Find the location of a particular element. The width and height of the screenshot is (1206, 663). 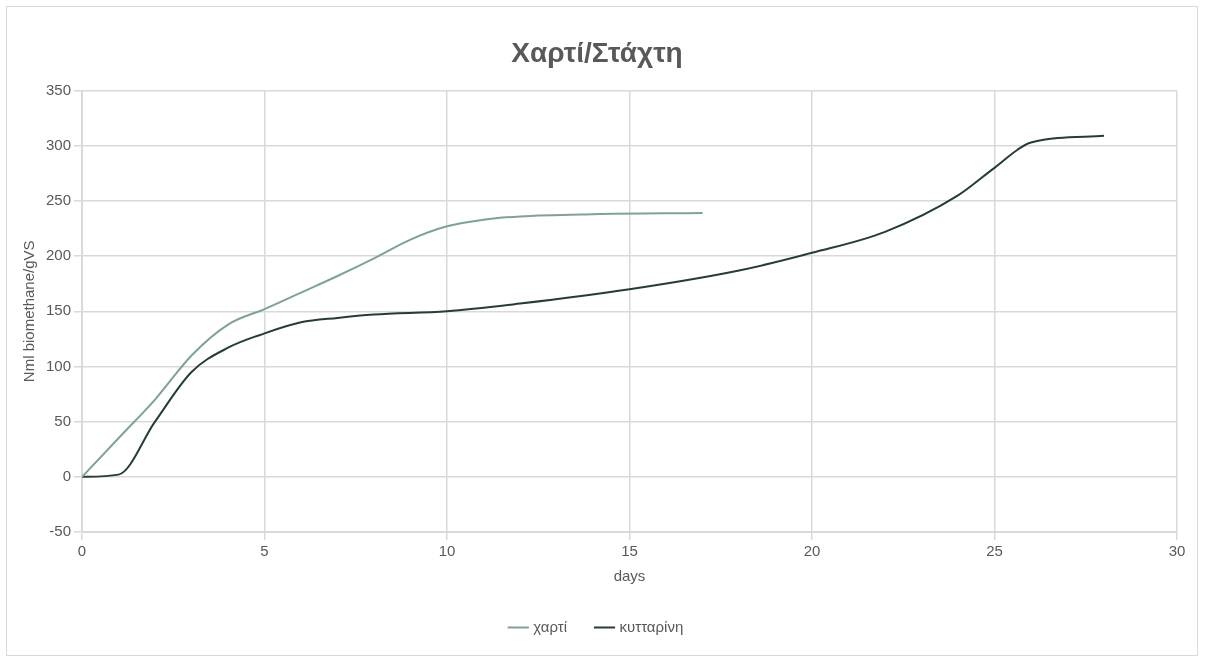

x-tick-label: 25 is located at coordinates (994, 551).